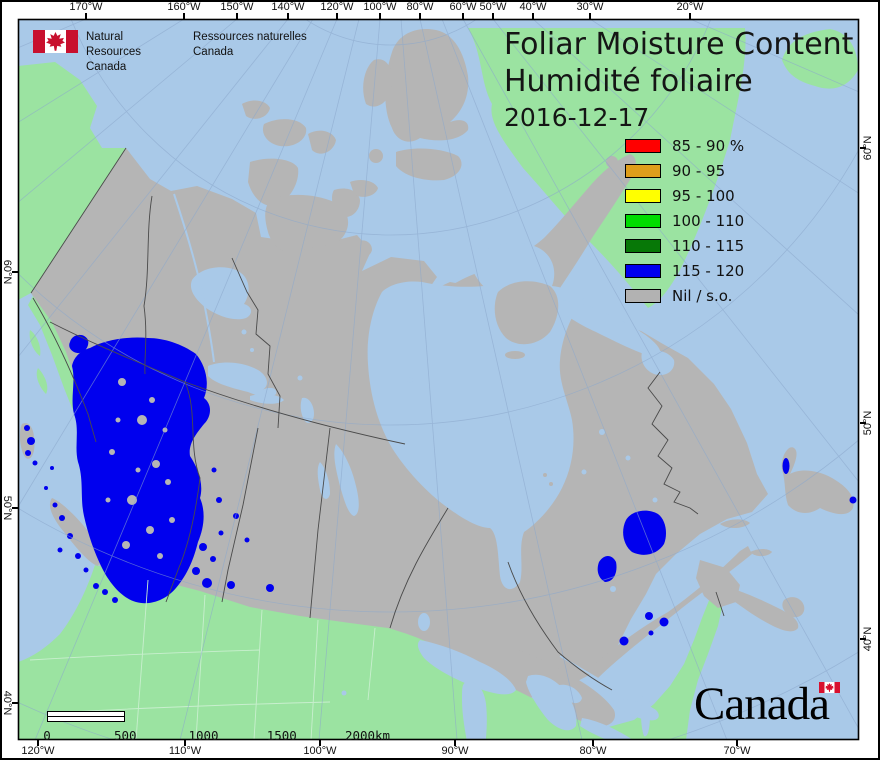  Describe the element at coordinates (202, 659) in the screenshot. I see `us-state-borders` at that location.